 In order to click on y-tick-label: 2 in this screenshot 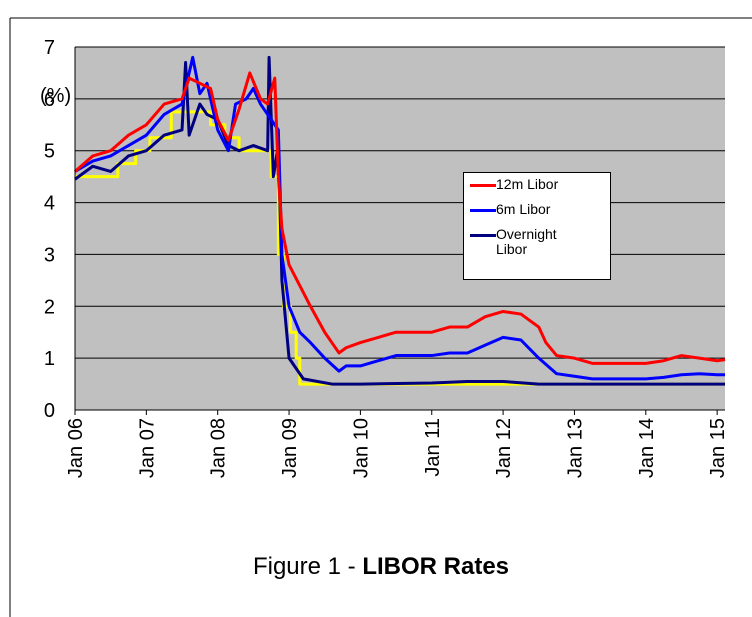, I will do `click(49, 307)`.